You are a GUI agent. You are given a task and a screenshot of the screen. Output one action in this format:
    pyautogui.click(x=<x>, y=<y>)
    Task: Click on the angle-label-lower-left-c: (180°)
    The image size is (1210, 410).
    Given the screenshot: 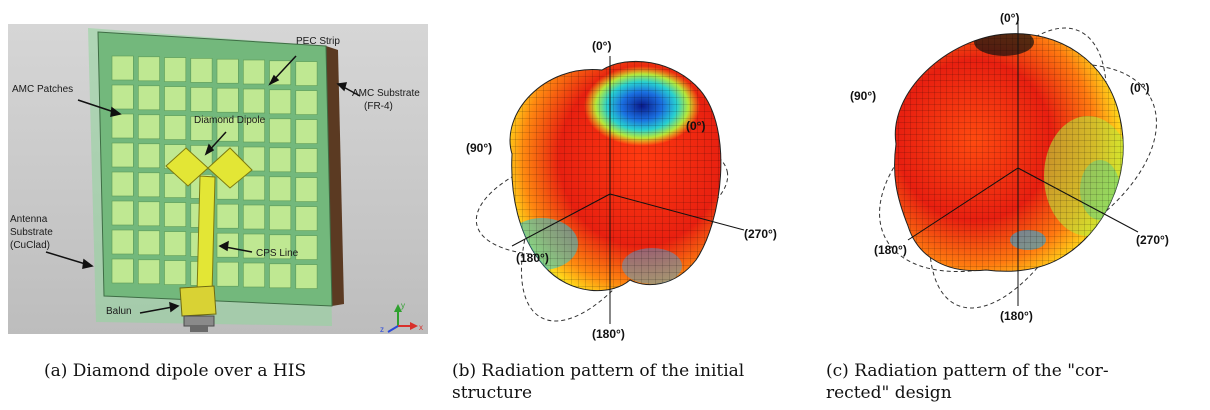 What is the action you would take?
    pyautogui.click(x=890, y=250)
    